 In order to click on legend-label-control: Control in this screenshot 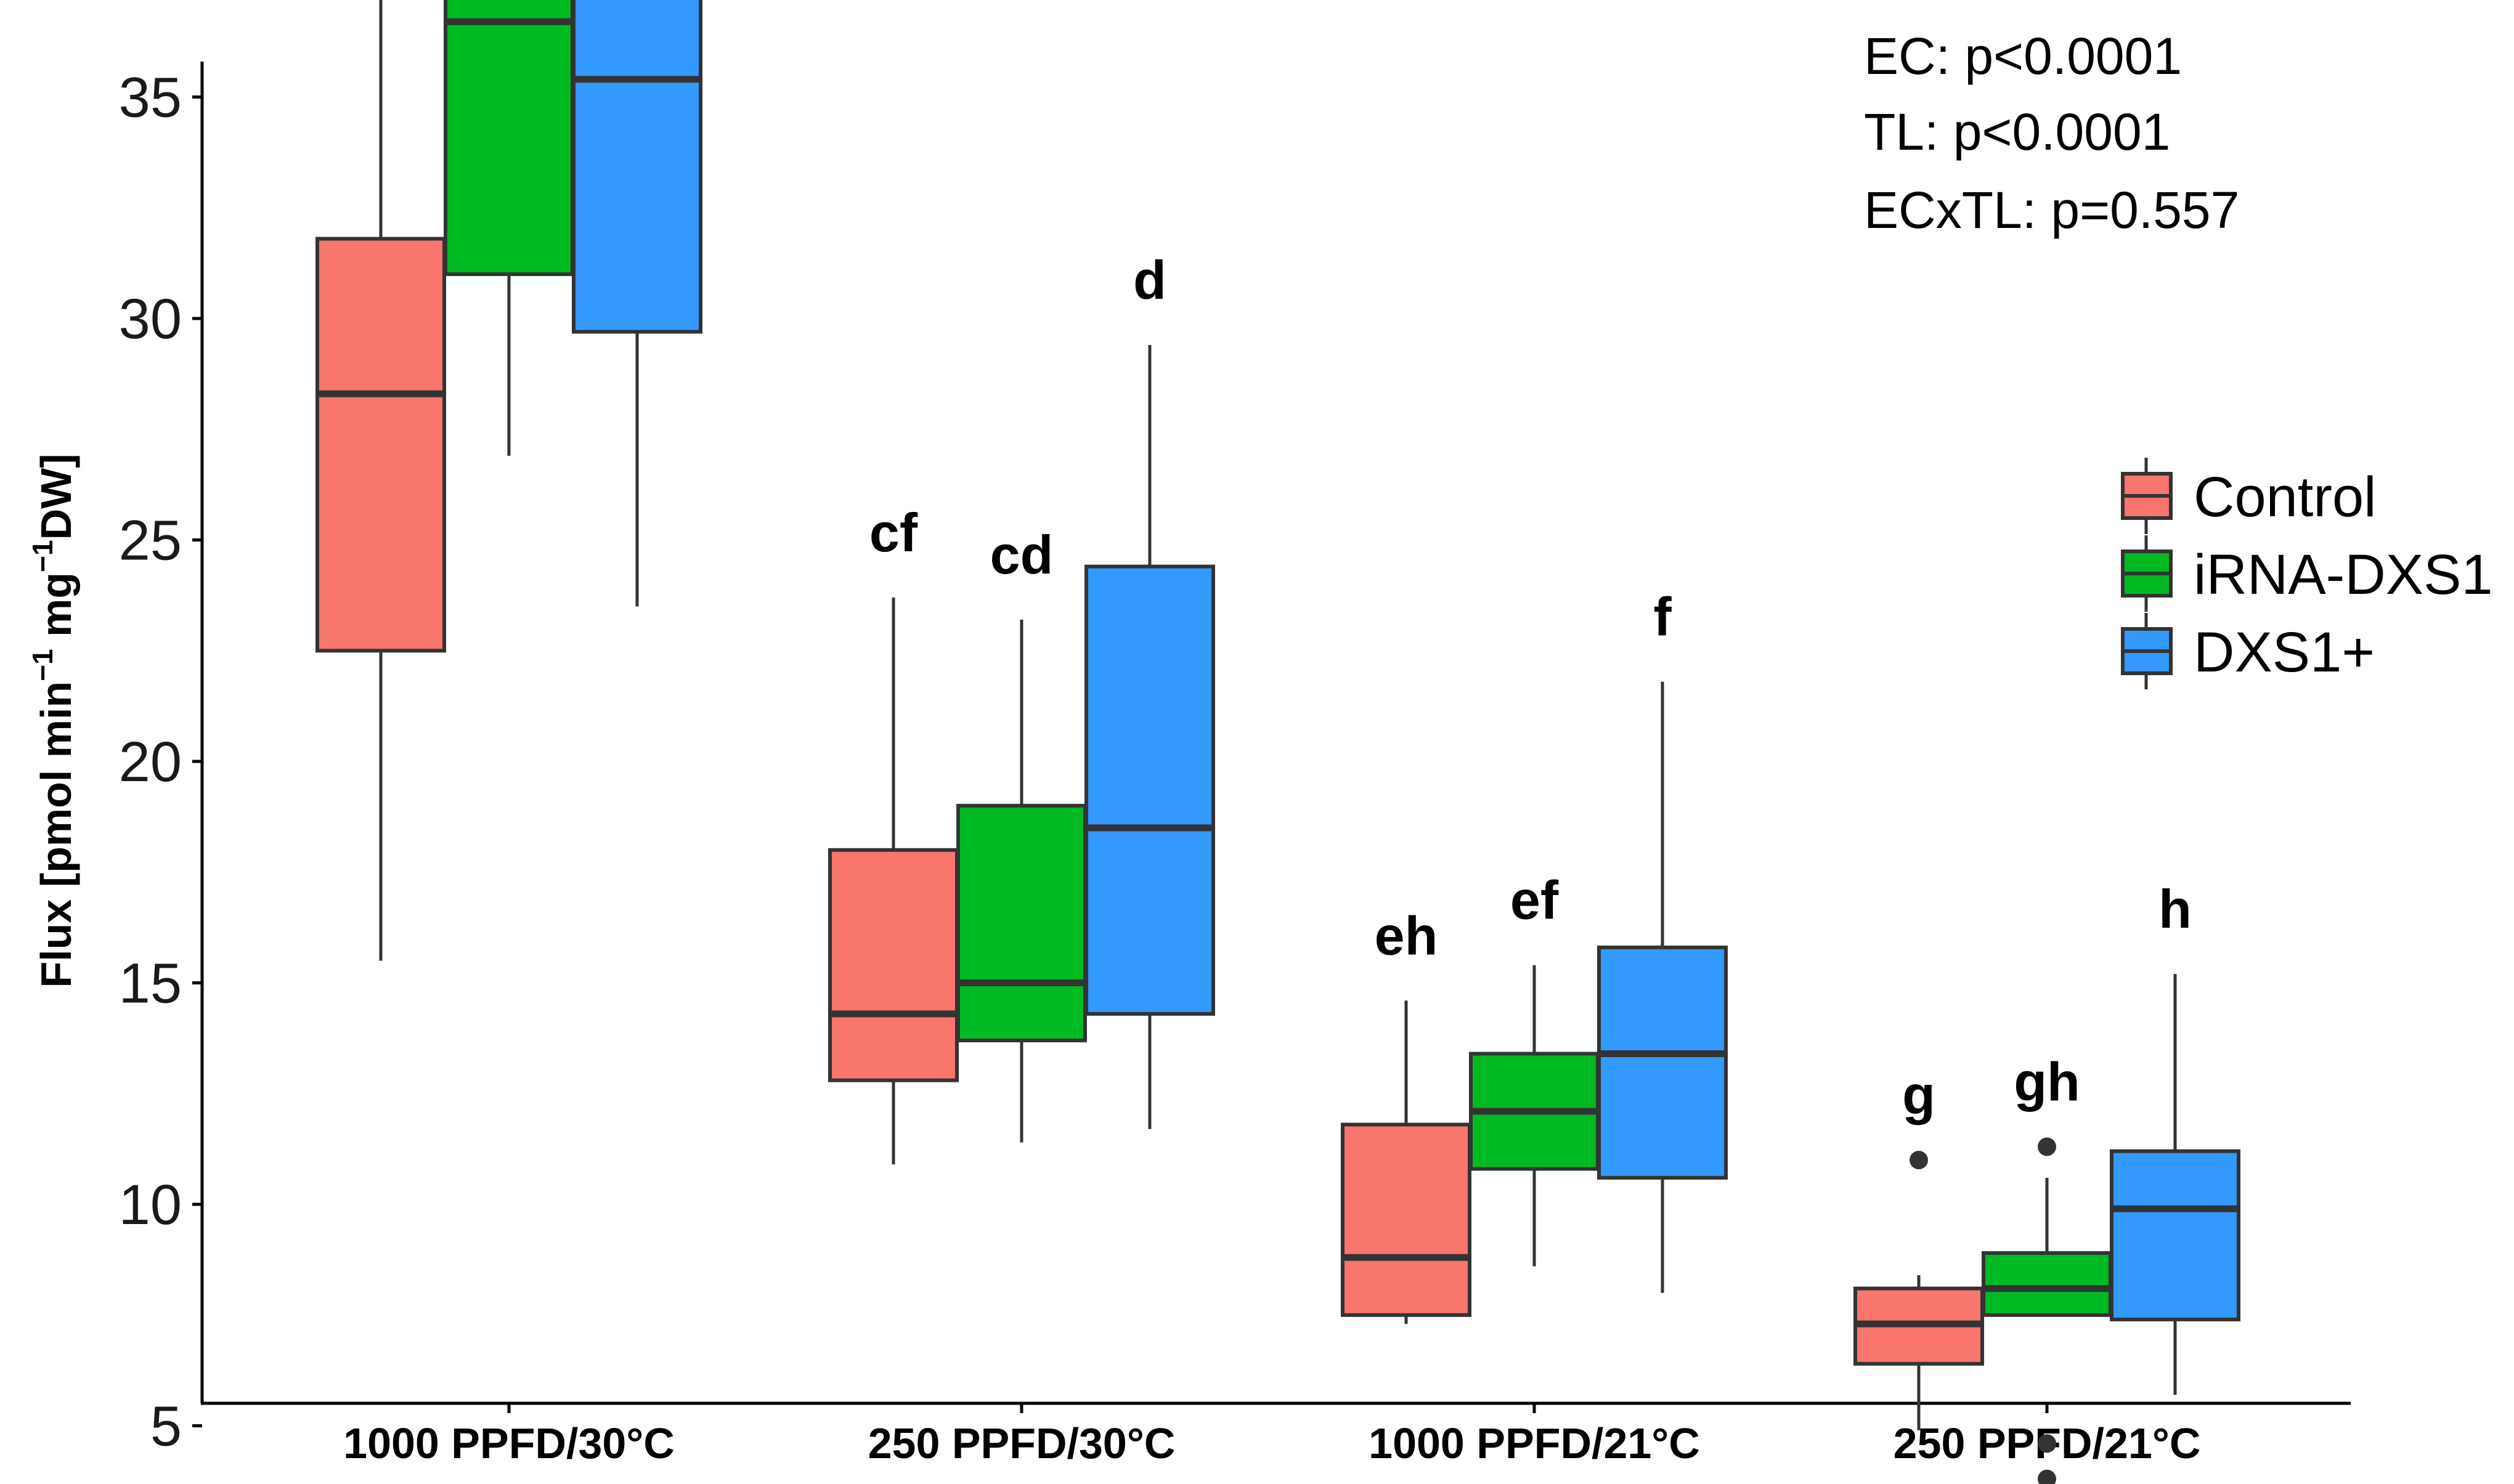, I will do `click(2285, 497)`.